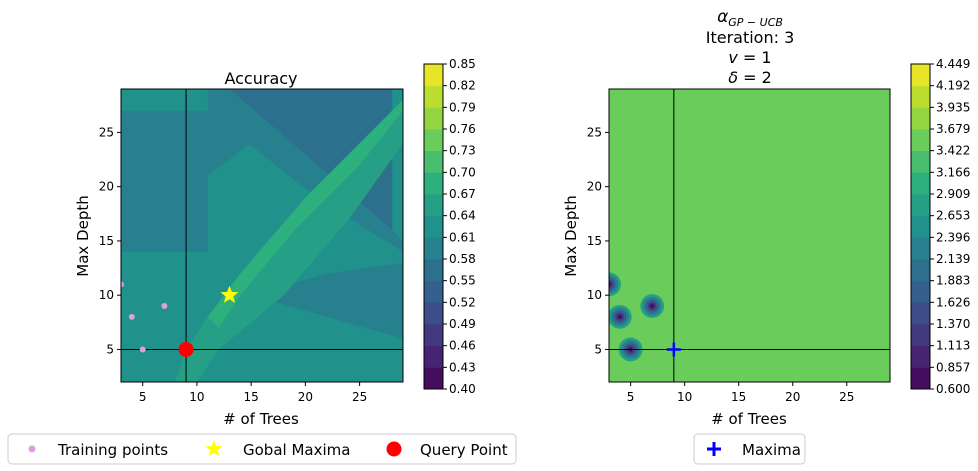 This screenshot has height=471, width=978. I want to click on accuracy-y-axis-label: Max Depth, so click(83, 235).